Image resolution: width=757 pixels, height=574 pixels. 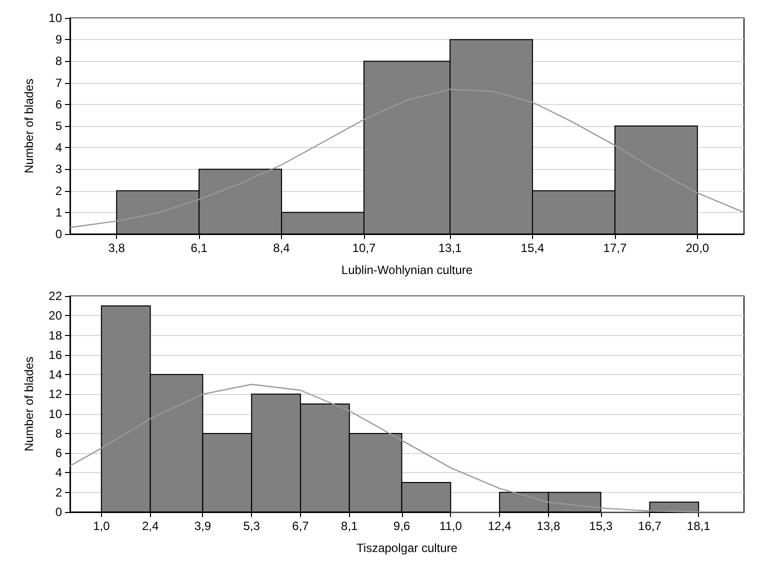 I want to click on x-tick-label: 11,0, so click(x=450, y=526).